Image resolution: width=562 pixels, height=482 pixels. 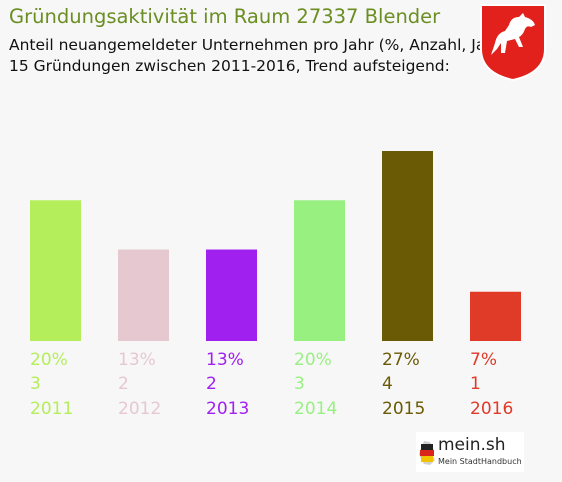 What do you see at coordinates (483, 360) in the screenshot?
I see `percent-label-2016: 7%` at bounding box center [483, 360].